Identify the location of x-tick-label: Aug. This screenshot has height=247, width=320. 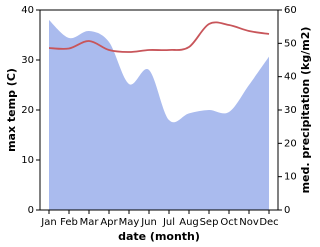
(189, 222).